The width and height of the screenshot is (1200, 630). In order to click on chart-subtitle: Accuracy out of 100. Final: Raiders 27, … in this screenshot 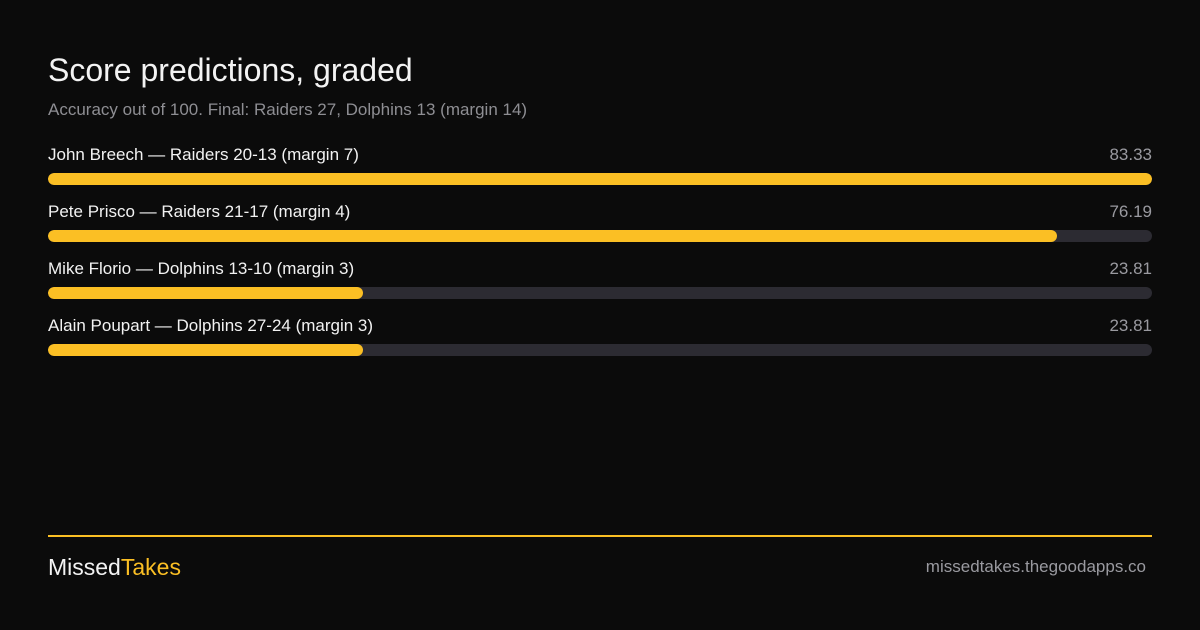, I will do `click(288, 109)`.